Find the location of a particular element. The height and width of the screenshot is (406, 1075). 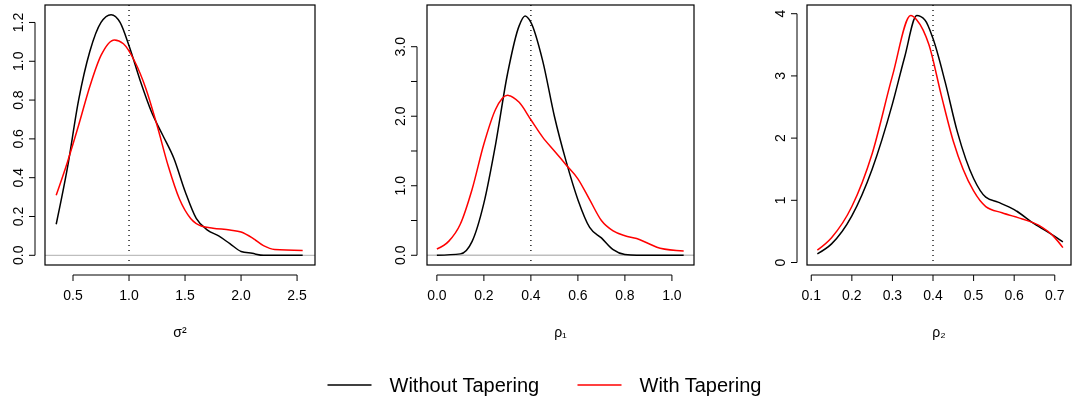

line-series is located at coordinates (560, 173).